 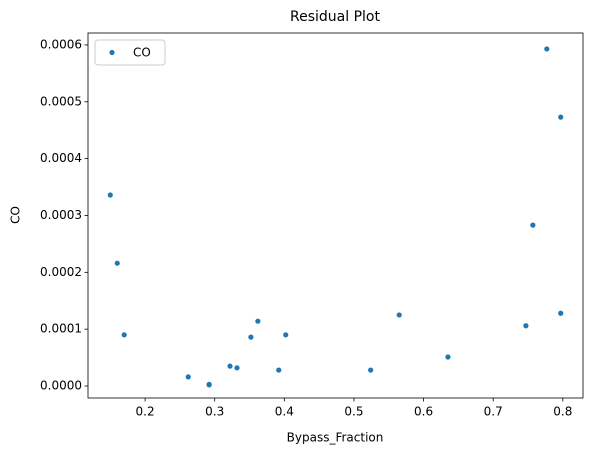 I want to click on x-tick-label: 0.2, so click(x=145, y=412).